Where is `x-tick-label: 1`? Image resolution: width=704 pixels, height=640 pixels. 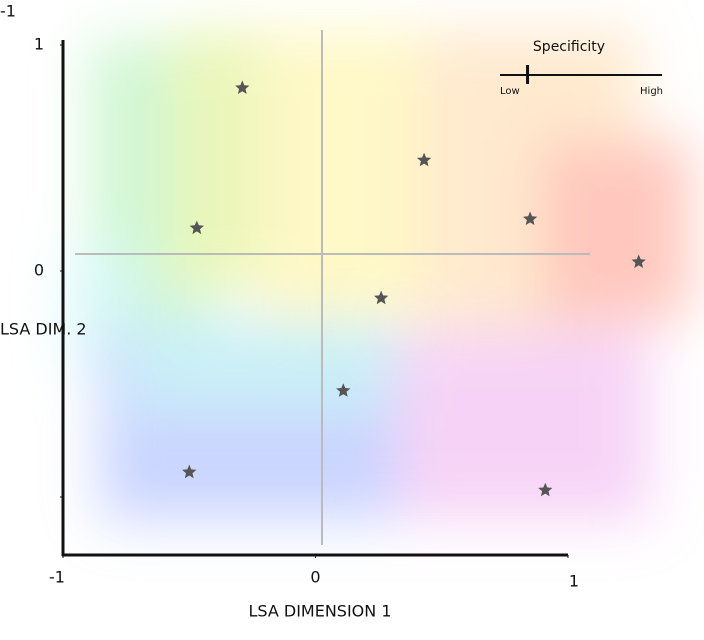
x-tick-label: 1 is located at coordinates (574, 581).